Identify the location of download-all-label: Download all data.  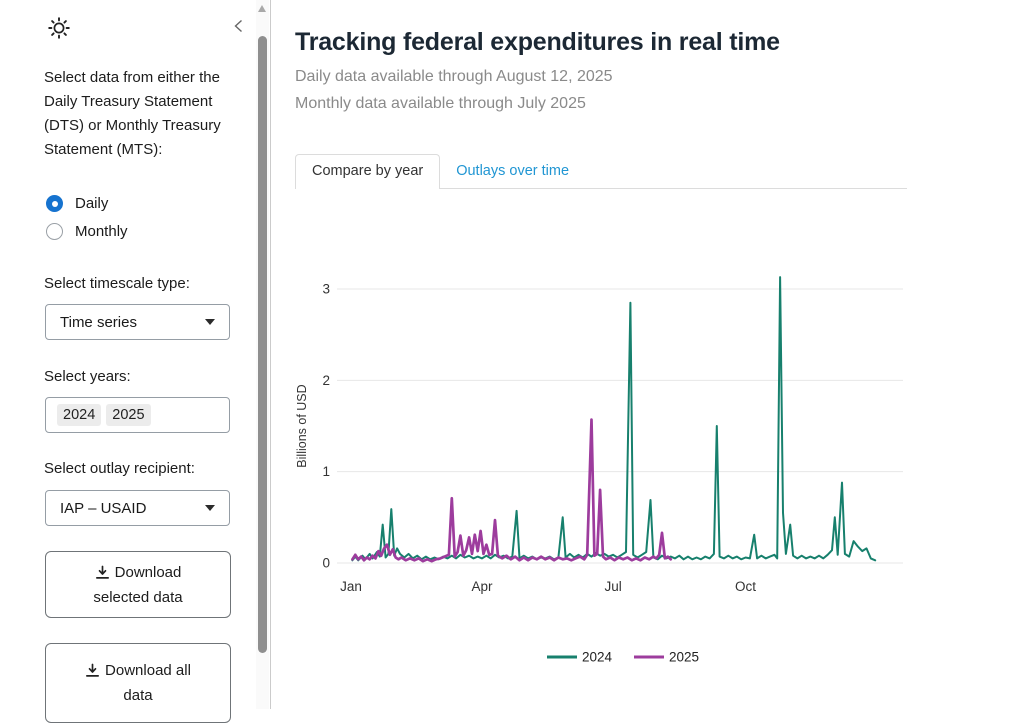
(148, 682).